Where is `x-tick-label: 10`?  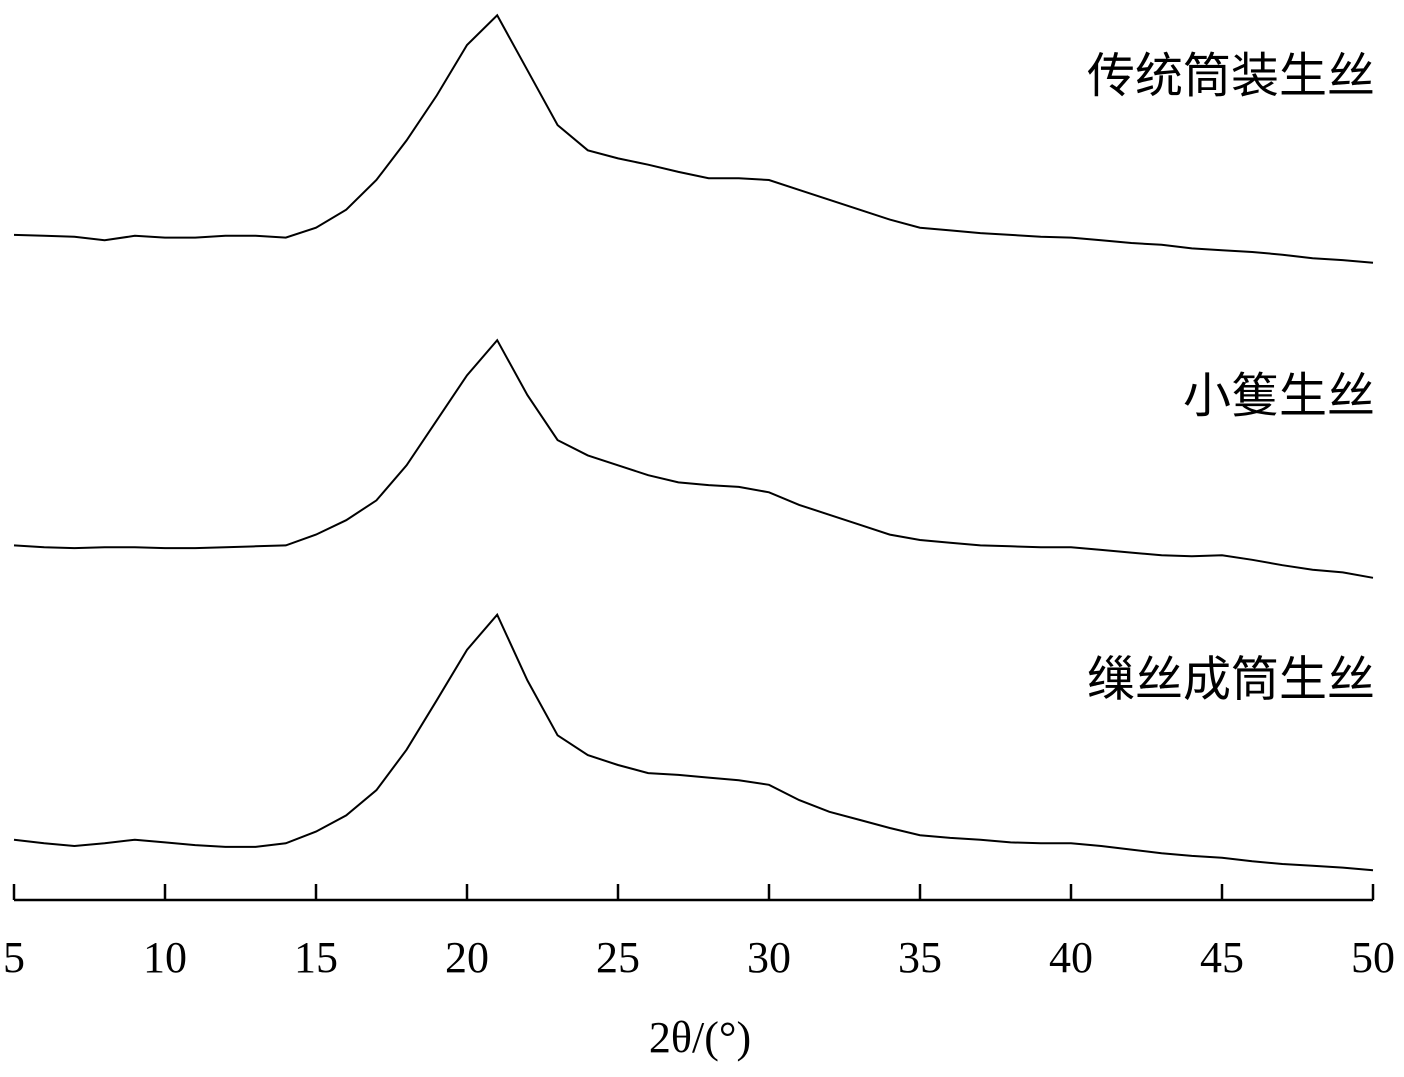 x-tick-label: 10 is located at coordinates (165, 957).